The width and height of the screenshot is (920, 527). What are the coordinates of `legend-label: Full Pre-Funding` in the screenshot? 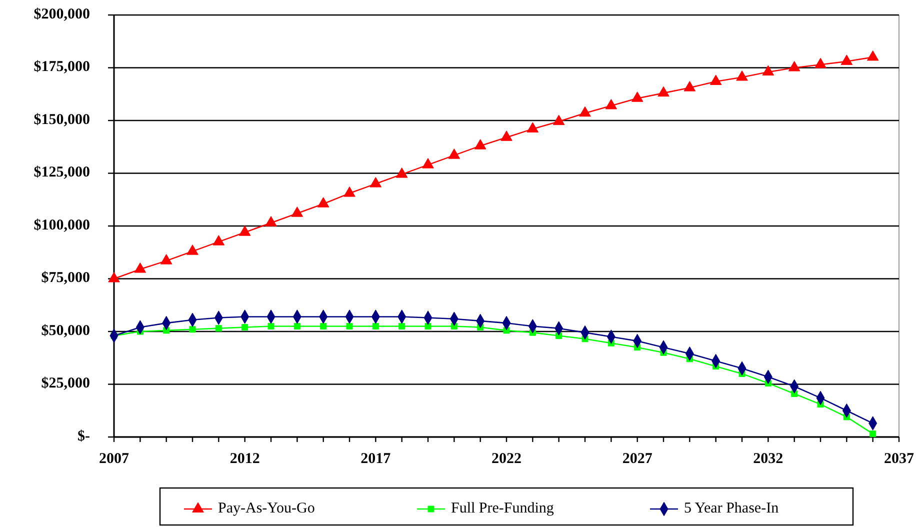 It's located at (502, 508).